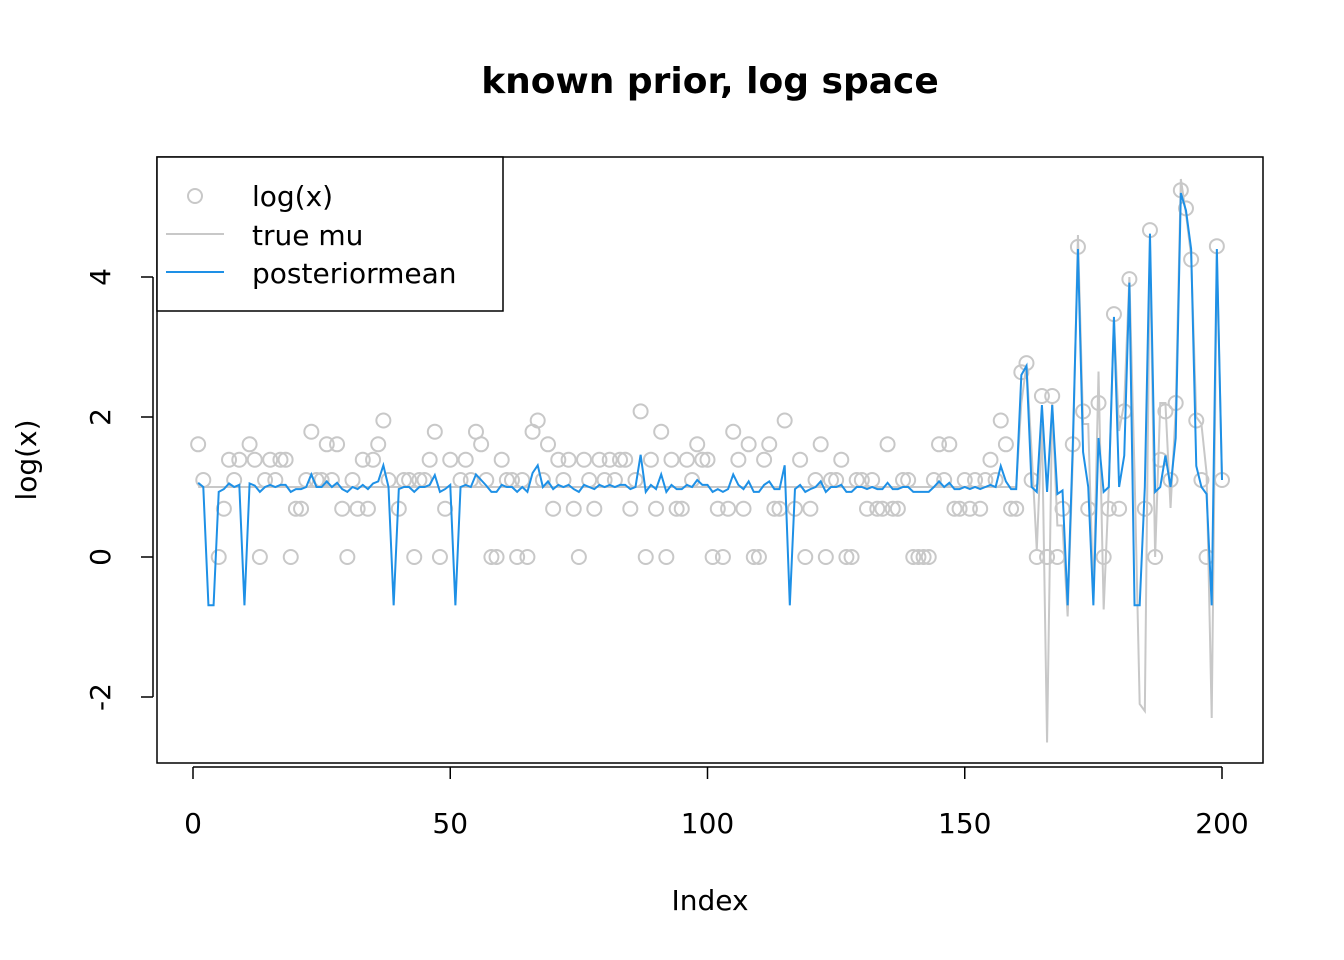  Describe the element at coordinates (193, 823) in the screenshot. I see `x-tick-label: 0` at that location.